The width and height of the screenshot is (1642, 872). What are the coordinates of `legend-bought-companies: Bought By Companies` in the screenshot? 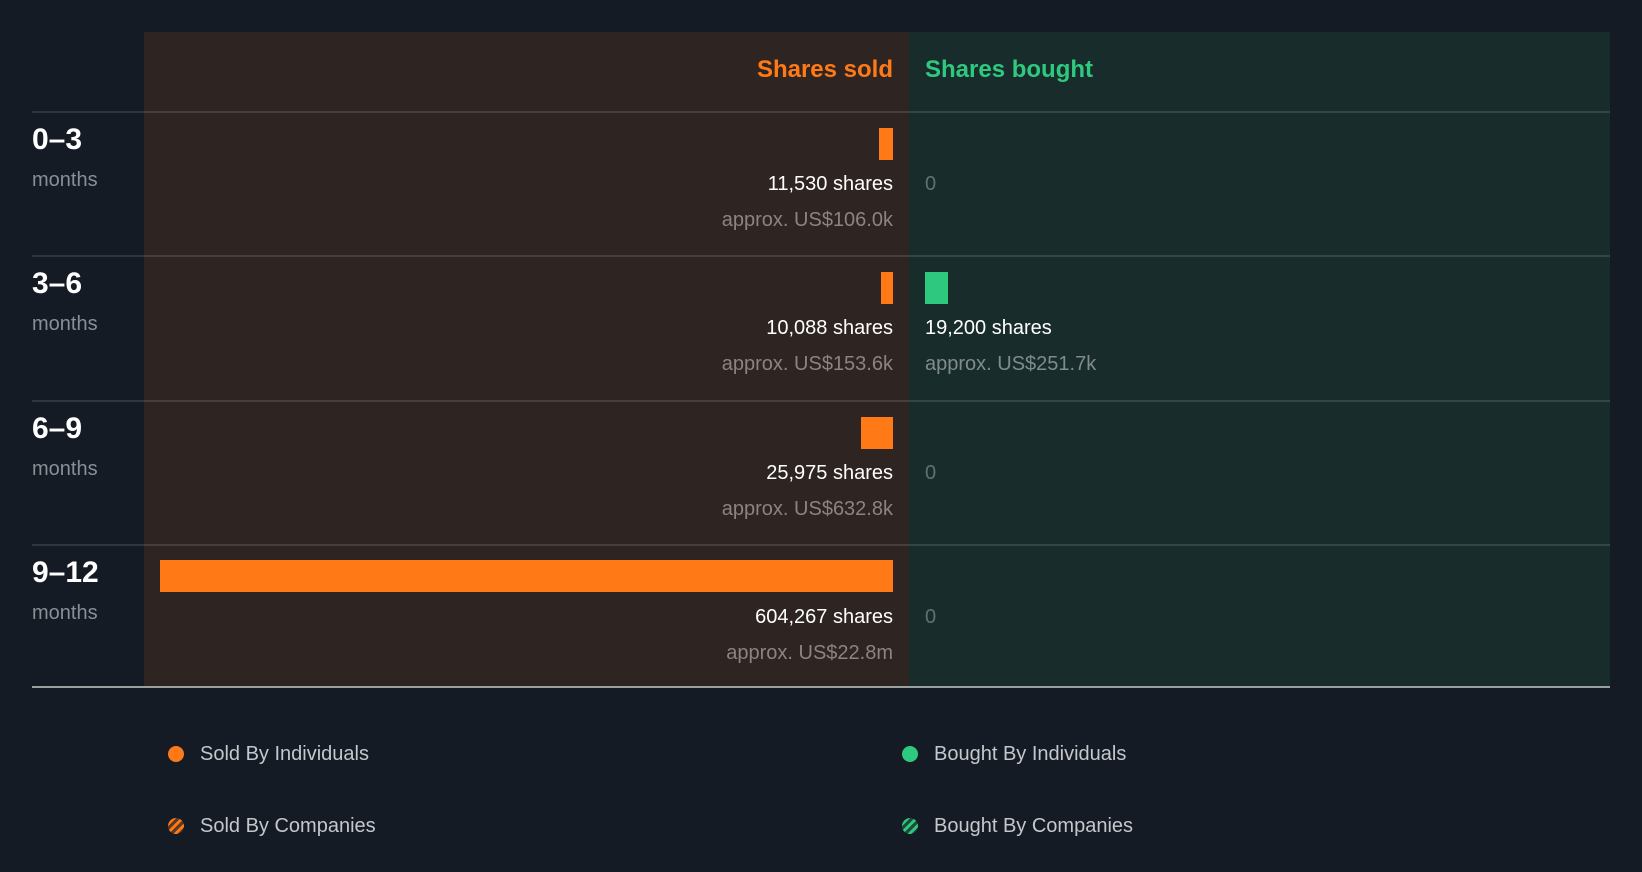 It's located at (1017, 826).